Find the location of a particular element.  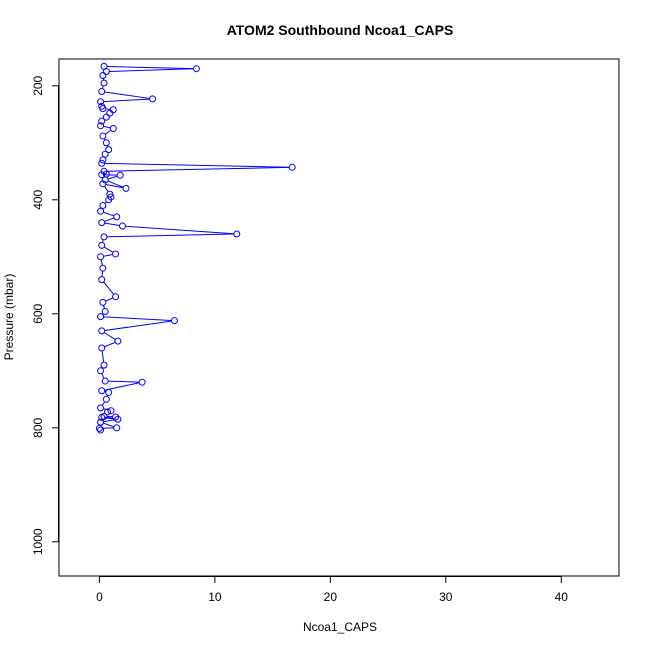

x-axis-label: Ncoa1_CAPS is located at coordinates (340, 627).